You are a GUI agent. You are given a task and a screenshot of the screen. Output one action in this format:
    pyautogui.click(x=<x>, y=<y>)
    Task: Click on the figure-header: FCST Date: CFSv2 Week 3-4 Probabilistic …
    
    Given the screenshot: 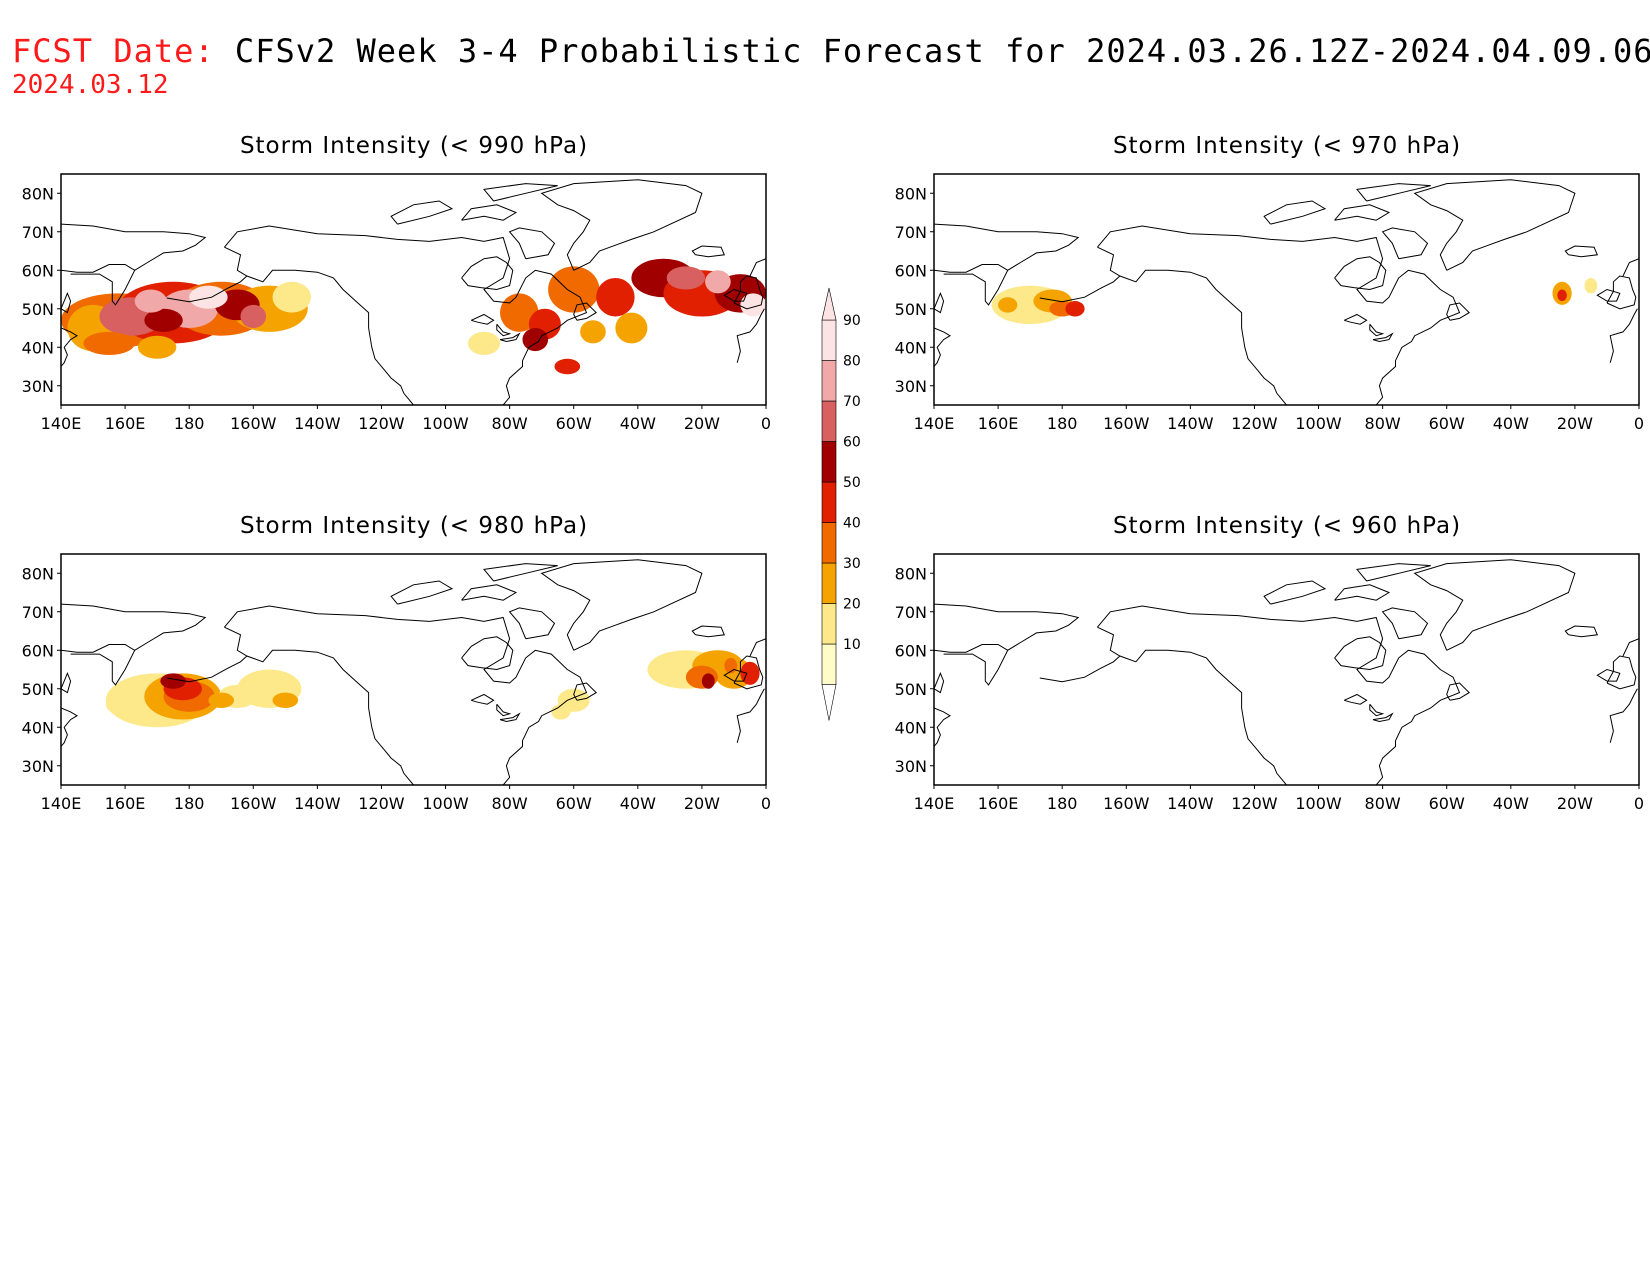 What is the action you would take?
    pyautogui.click(x=831, y=66)
    